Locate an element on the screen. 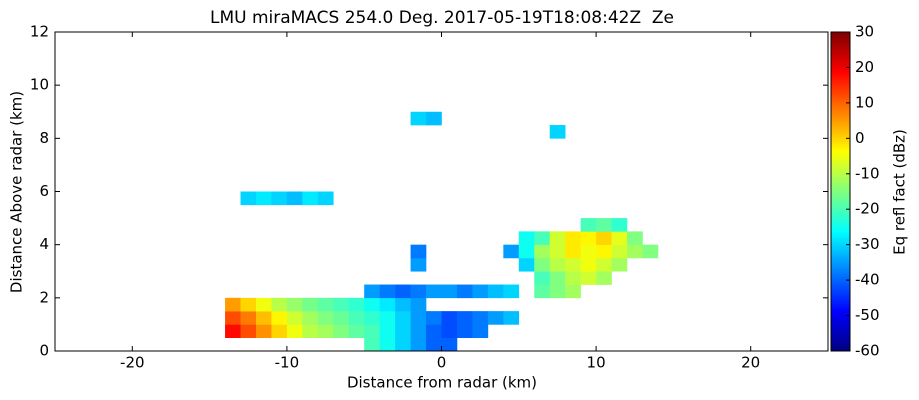 This screenshot has width=919, height=400. colorbar-tick-label: 30 is located at coordinates (864, 32).